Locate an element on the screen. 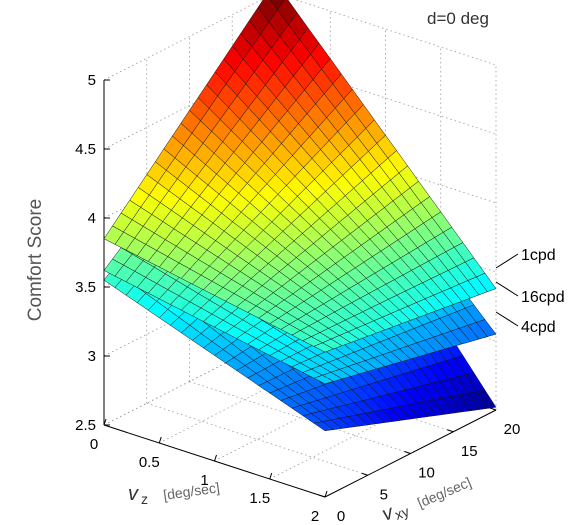 This screenshot has height=525, width=574. vxy-tick-label: 15 is located at coordinates (469, 451).